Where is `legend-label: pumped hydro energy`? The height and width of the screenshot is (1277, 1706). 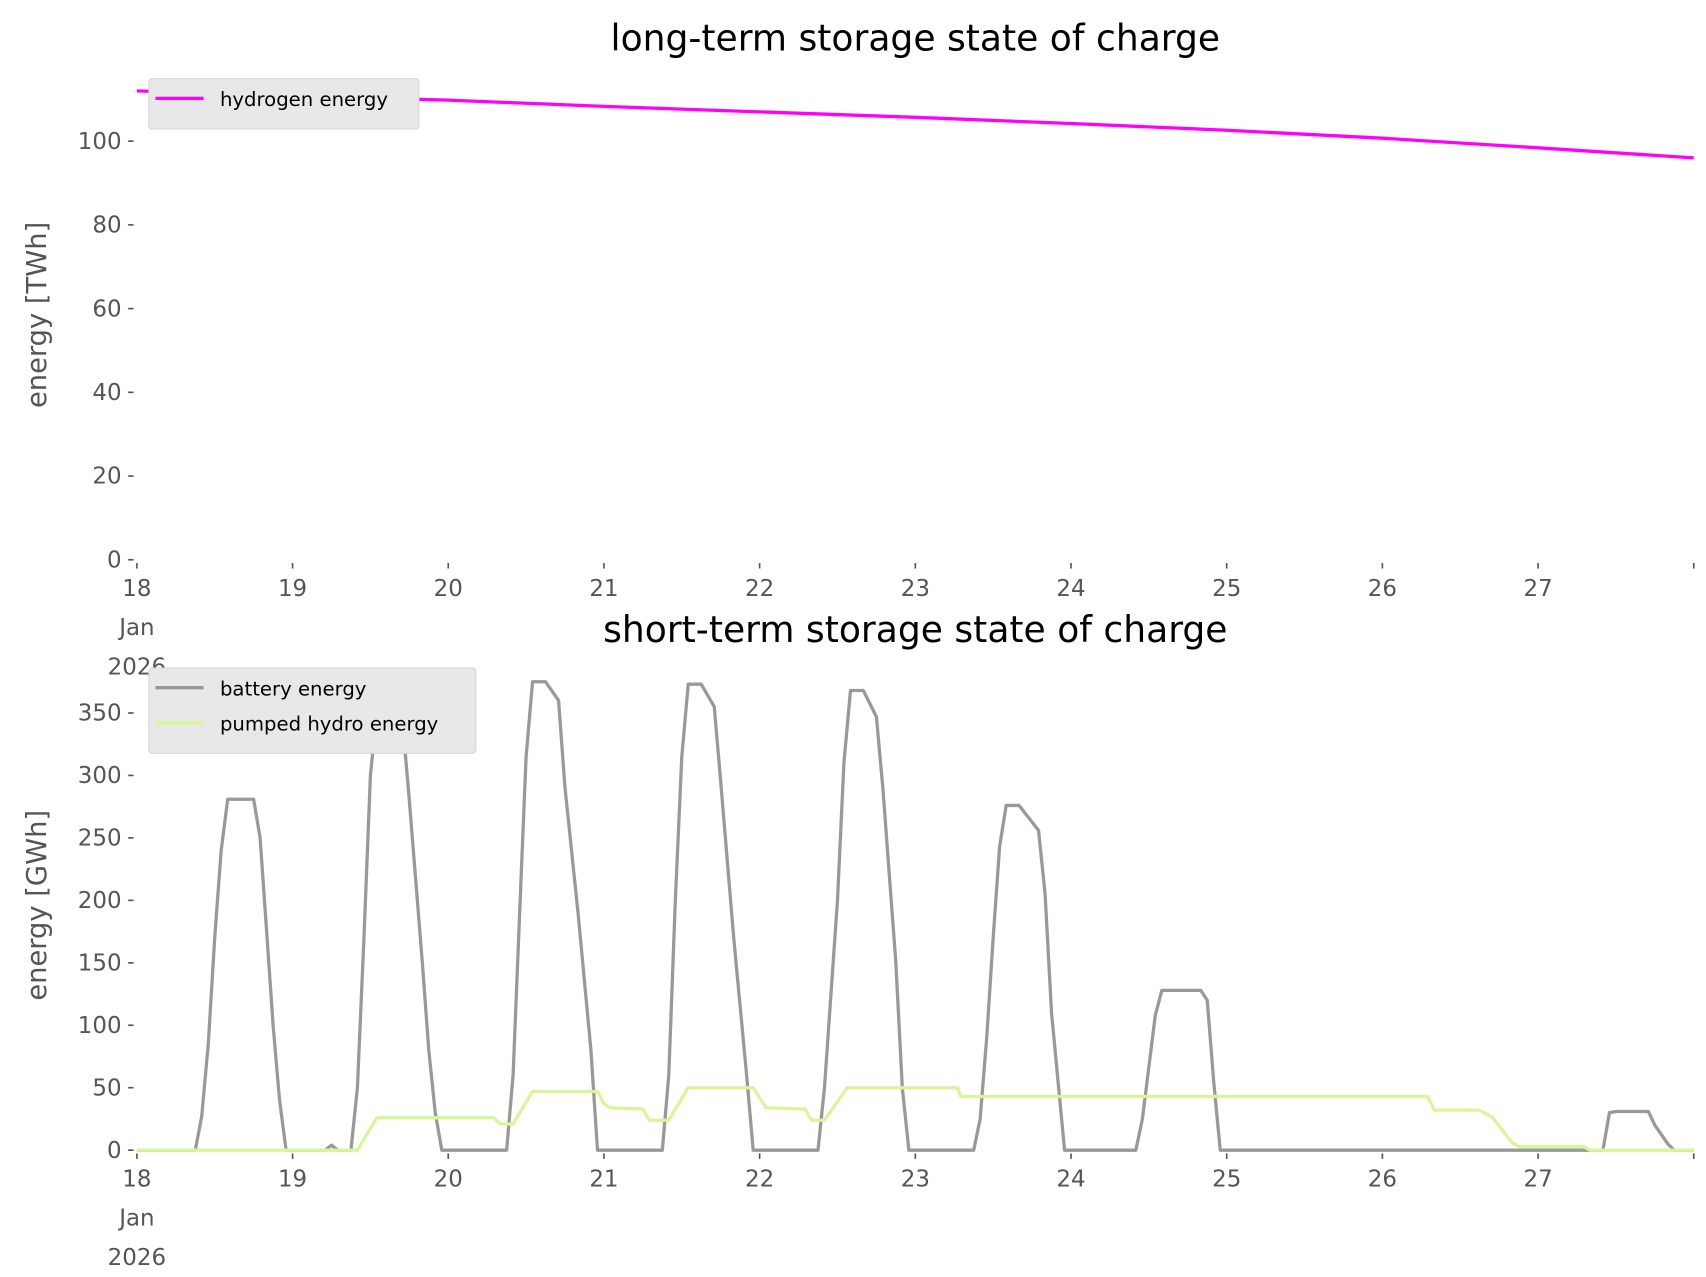
legend-label: pumped hydro energy is located at coordinates (329, 723).